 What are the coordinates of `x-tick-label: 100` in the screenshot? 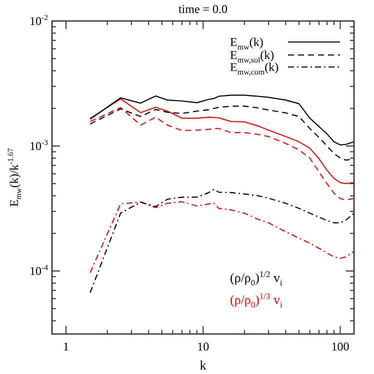 It's located at (340, 346).